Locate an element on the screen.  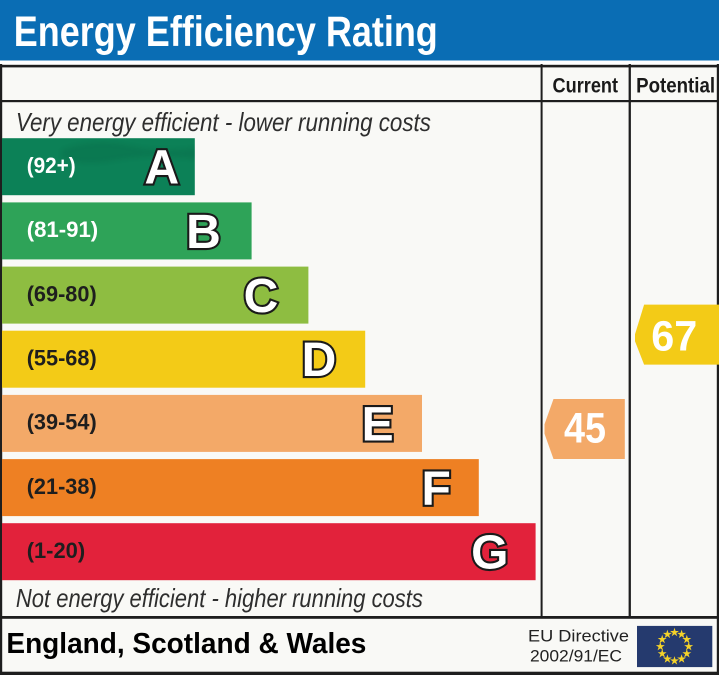
svg-text: (92+) is located at coordinates (51, 165).